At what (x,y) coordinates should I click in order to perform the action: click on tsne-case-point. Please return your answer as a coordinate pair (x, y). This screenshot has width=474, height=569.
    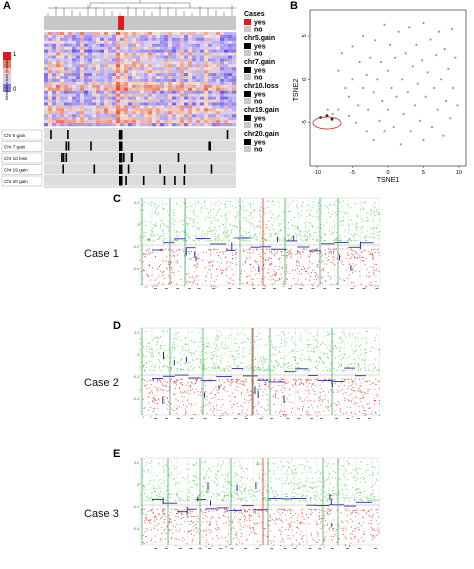
    Looking at the image, I should click on (327, 116).